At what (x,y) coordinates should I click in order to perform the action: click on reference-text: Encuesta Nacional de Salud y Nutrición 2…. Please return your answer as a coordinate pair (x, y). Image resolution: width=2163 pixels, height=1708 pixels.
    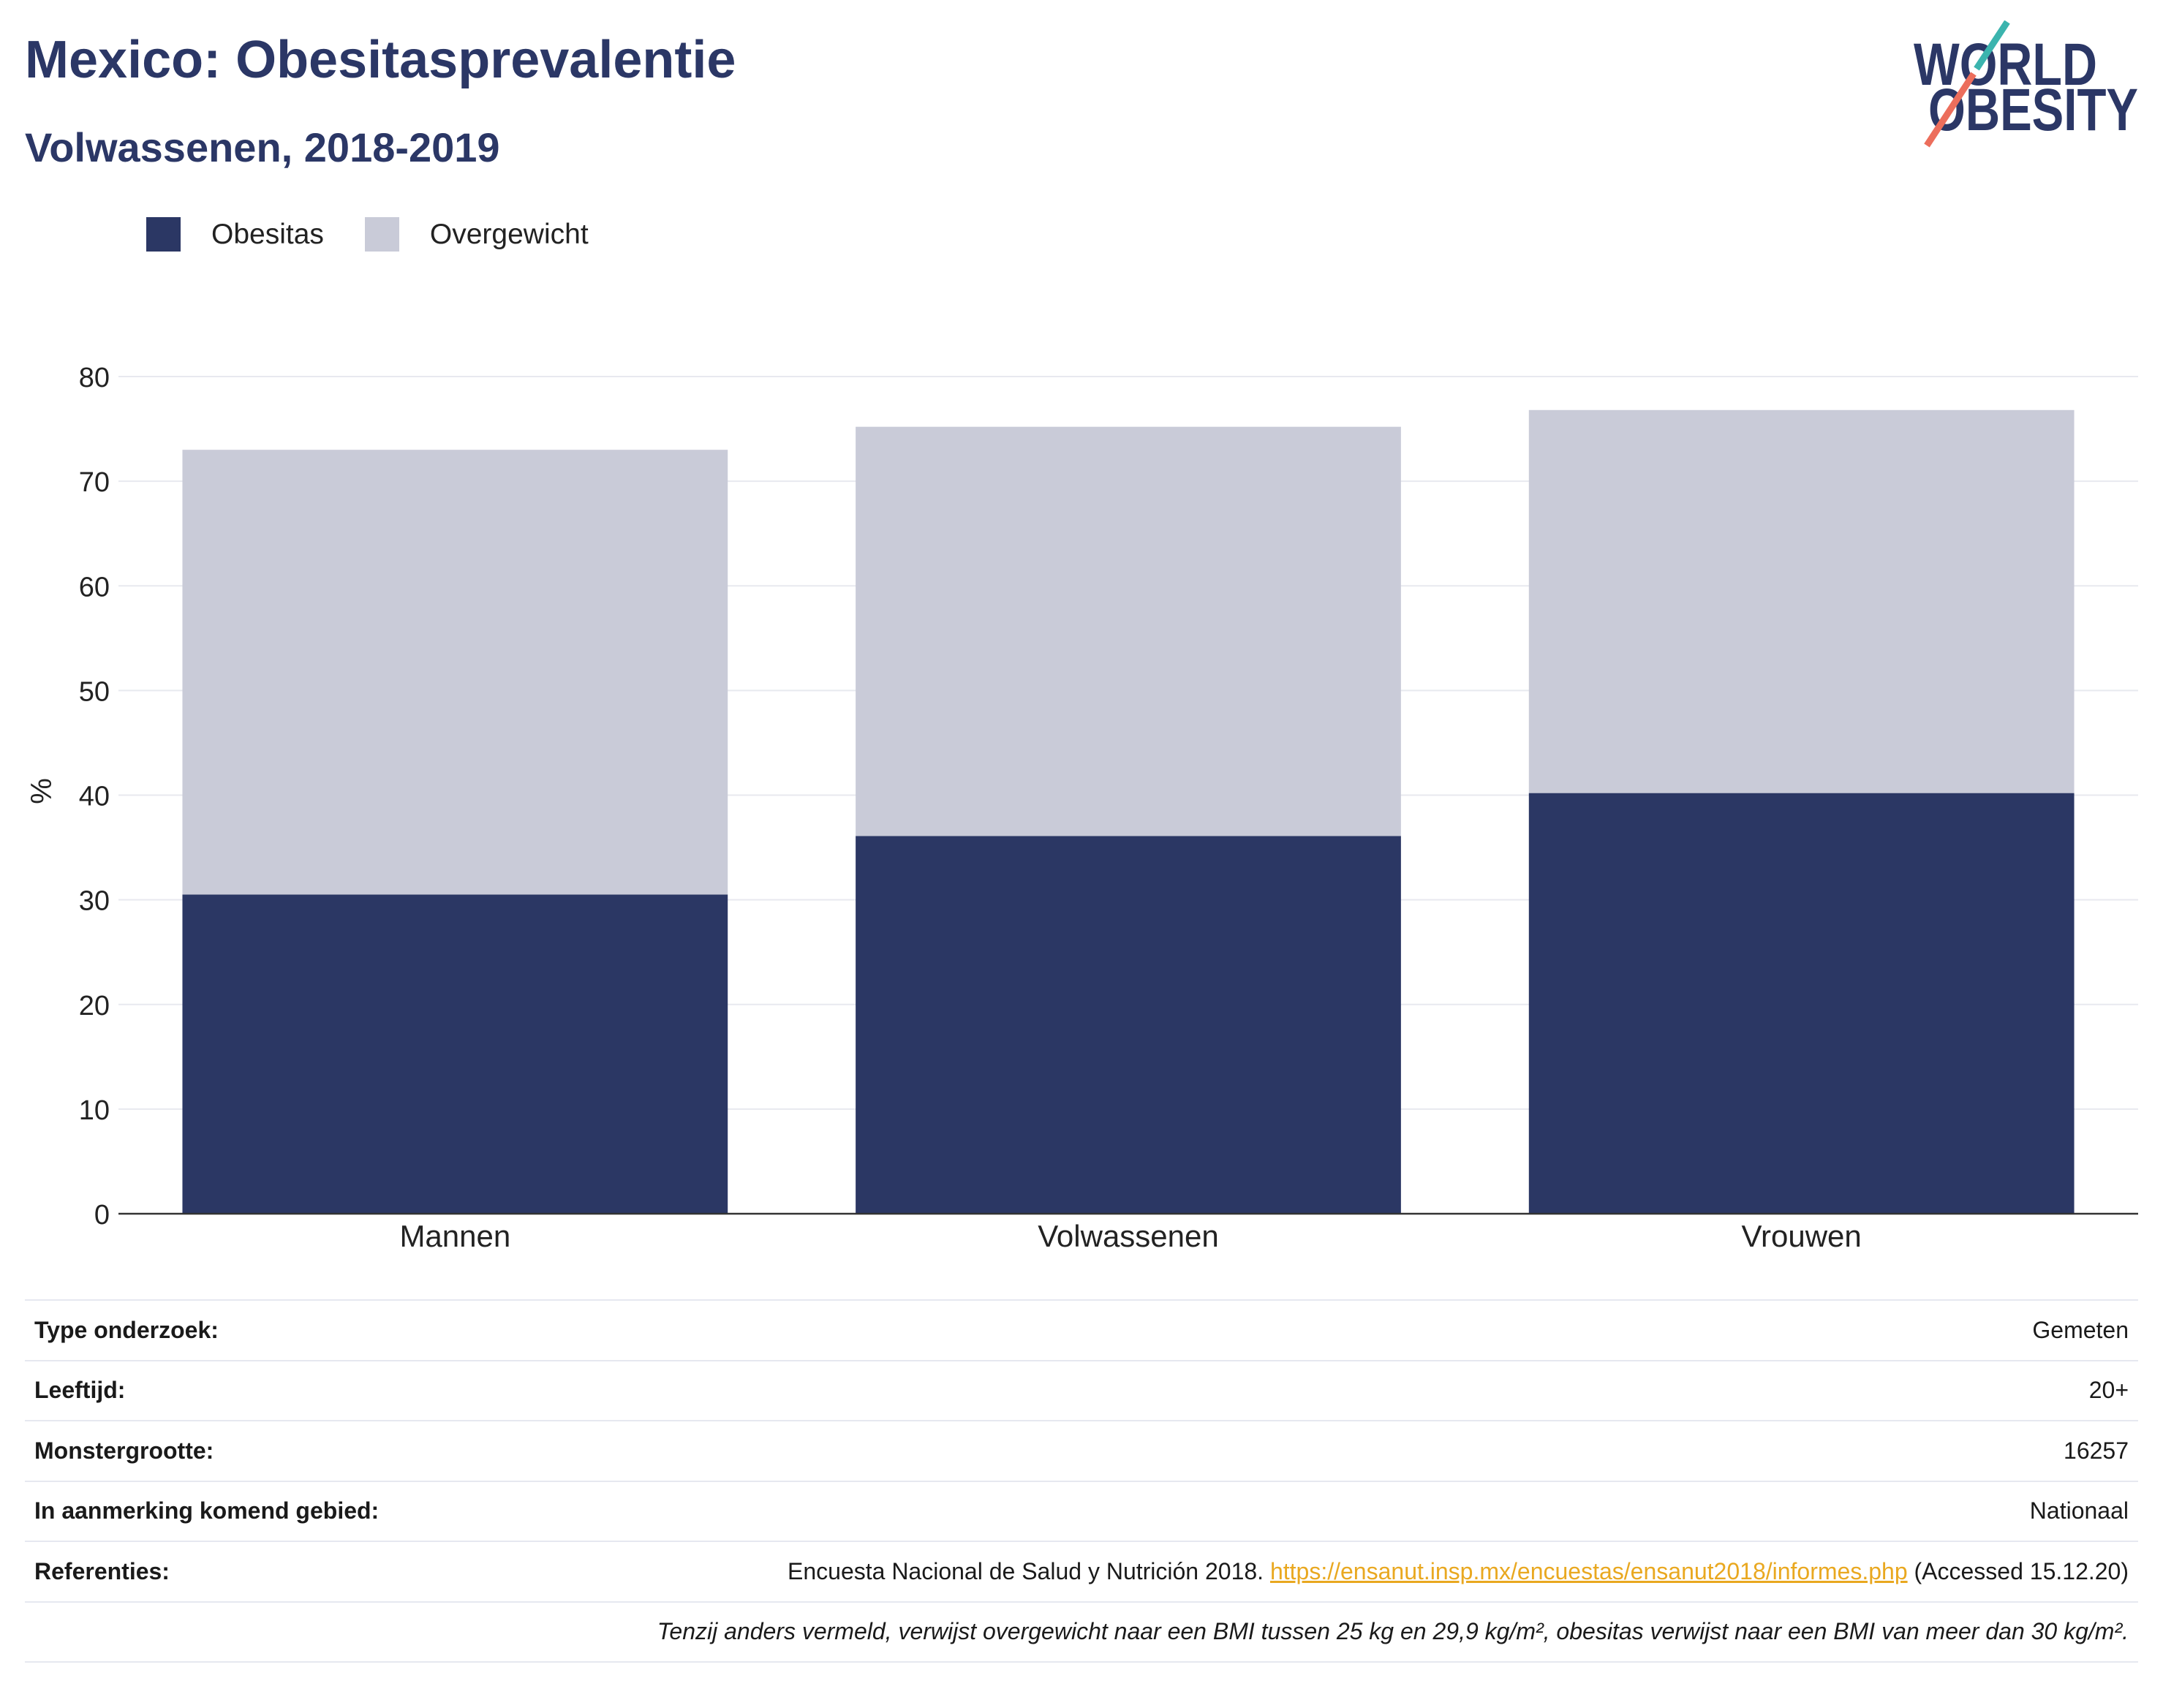
    Looking at the image, I should click on (1026, 1570).